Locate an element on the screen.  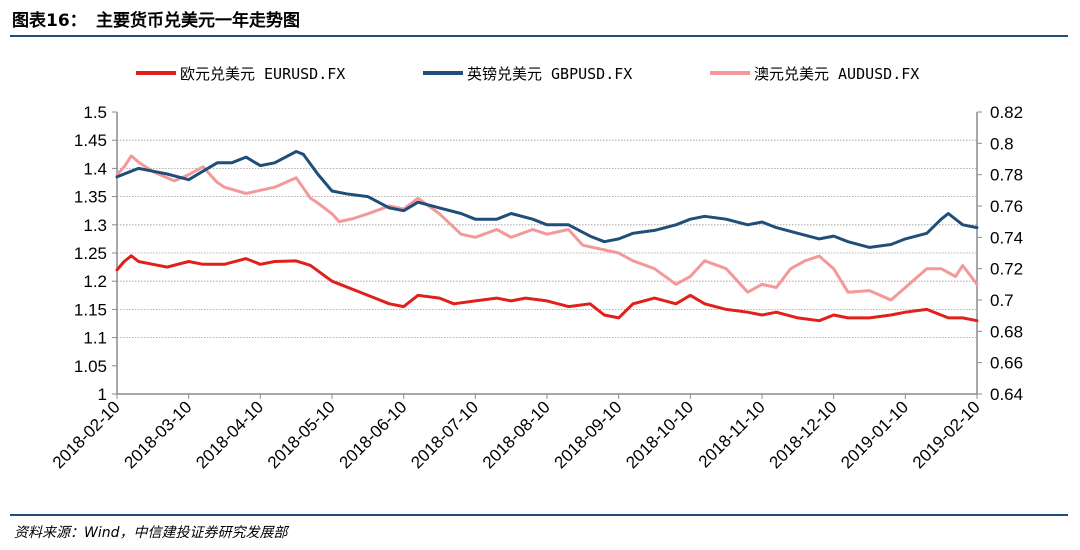
legend-label: 欧元兑美元 EURUSD.FX is located at coordinates (262, 74).